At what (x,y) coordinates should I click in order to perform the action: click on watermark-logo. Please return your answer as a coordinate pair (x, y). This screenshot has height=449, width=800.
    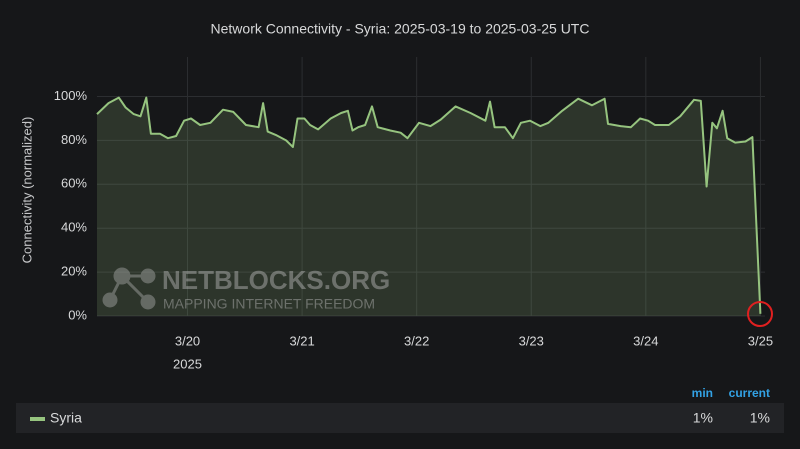
    Looking at the image, I should click on (129, 288).